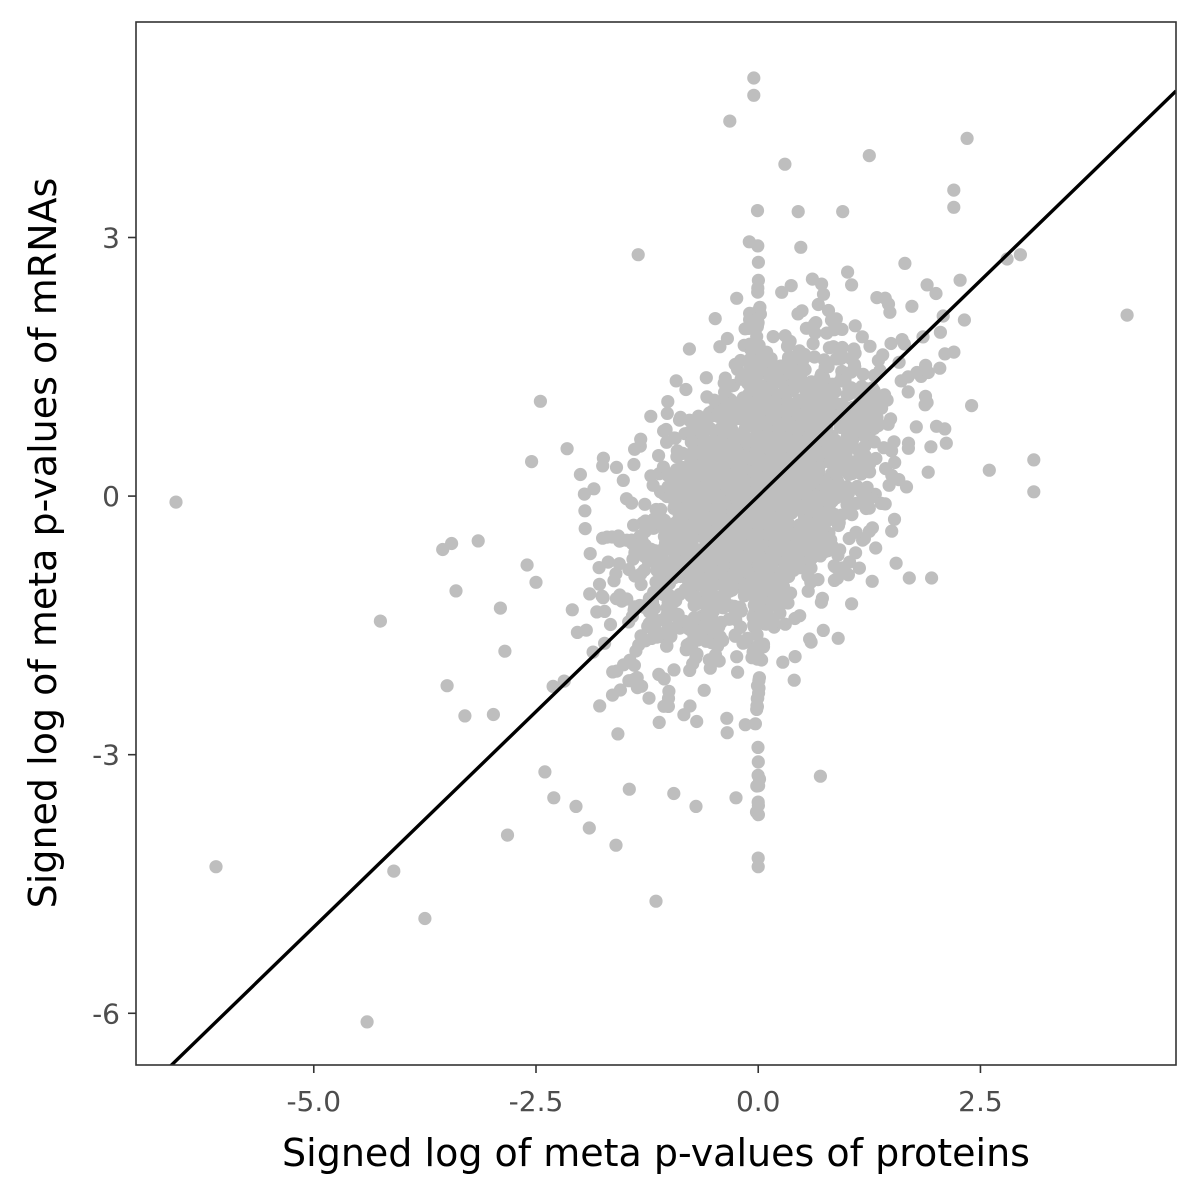  What do you see at coordinates (114, 625) in the screenshot?
I see `y-axis: -6 -3 0 3` at bounding box center [114, 625].